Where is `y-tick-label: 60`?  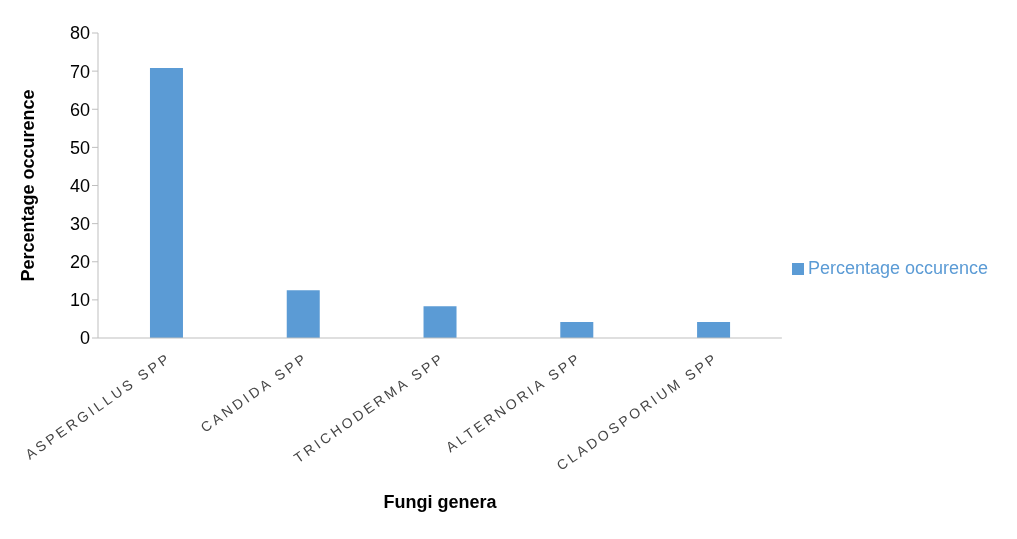 y-tick-label: 60 is located at coordinates (79, 109).